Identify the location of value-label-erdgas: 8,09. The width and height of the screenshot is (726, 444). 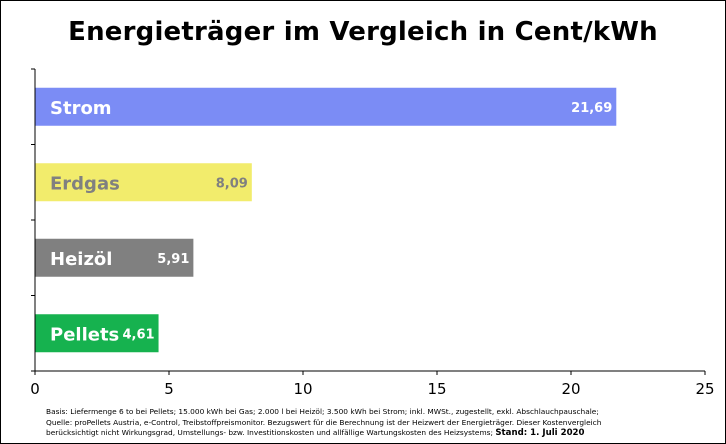
(232, 183).